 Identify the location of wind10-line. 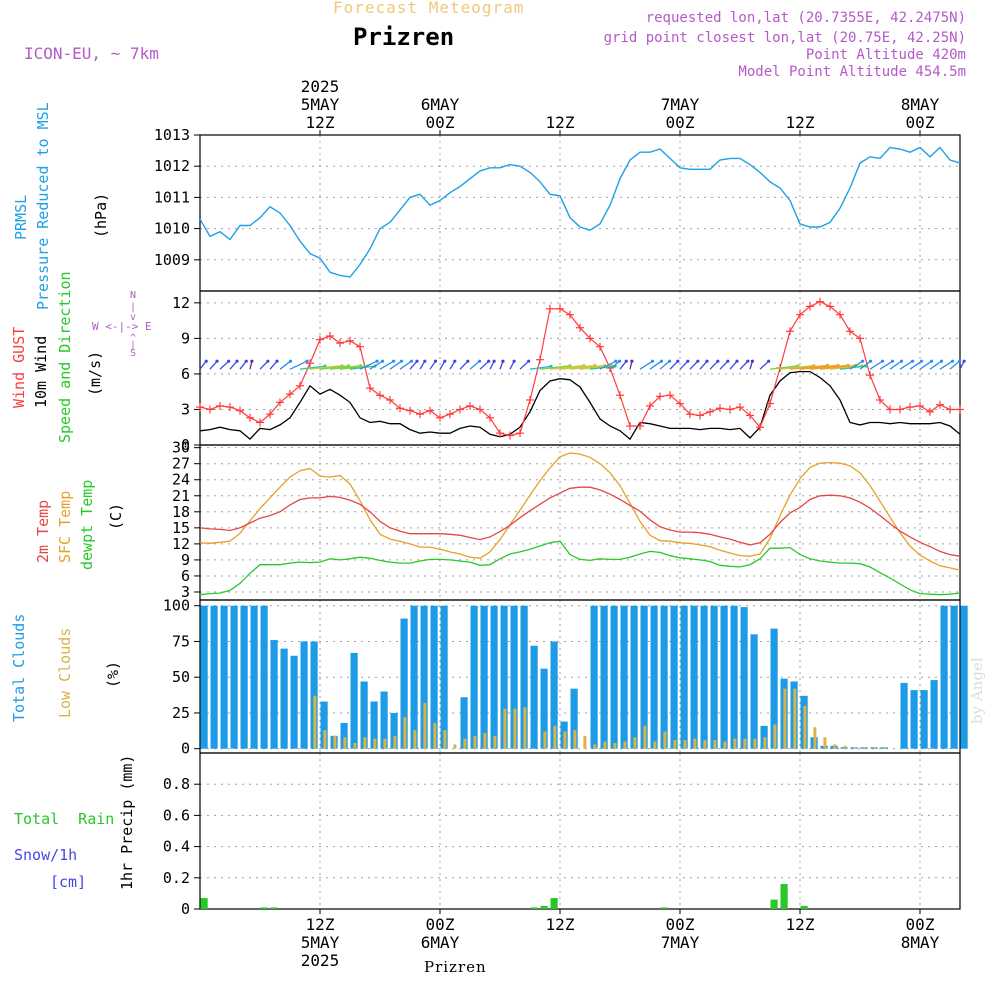
(580, 405).